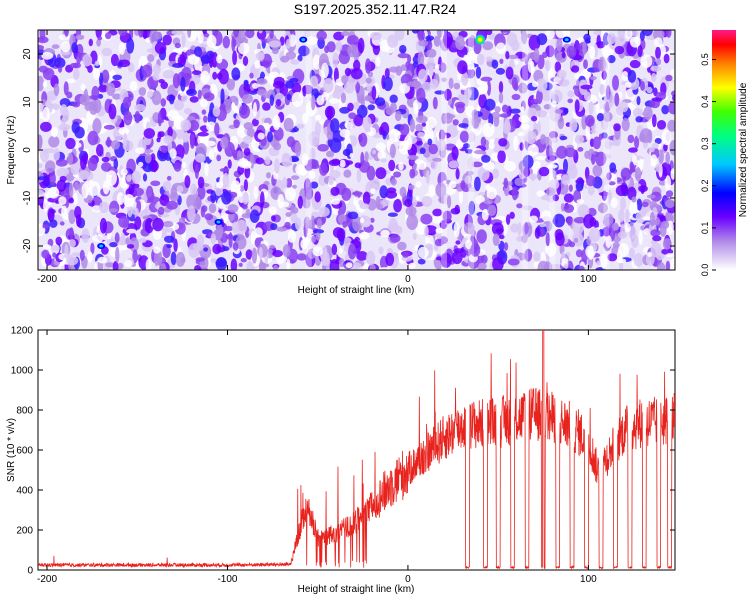 The image size is (750, 600). What do you see at coordinates (705, 101) in the screenshot?
I see `colorbar-tick-label: 0.4` at bounding box center [705, 101].